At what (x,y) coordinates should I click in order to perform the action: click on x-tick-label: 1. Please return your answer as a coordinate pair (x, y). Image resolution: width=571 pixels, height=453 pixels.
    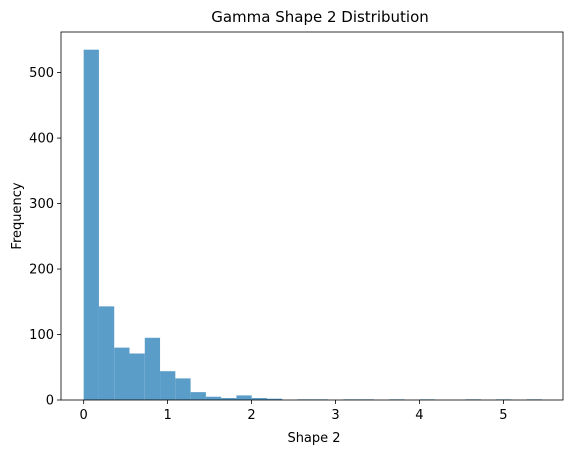
    Looking at the image, I should click on (167, 415).